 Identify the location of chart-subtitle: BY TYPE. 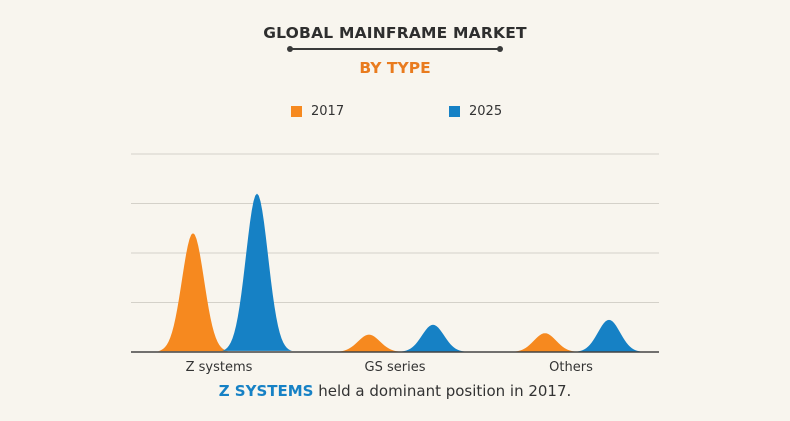
(395, 68).